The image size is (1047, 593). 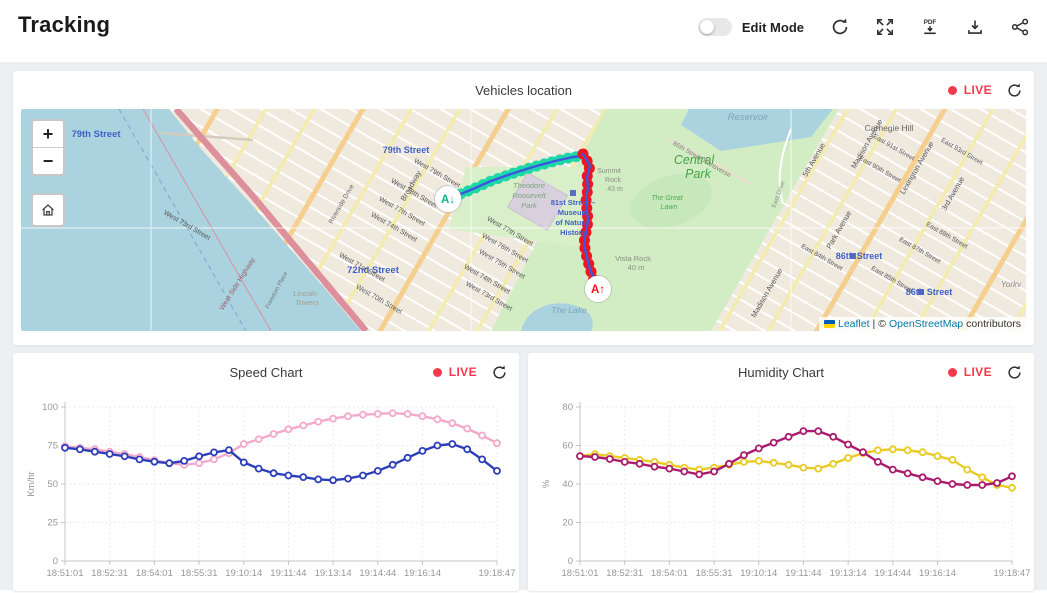 What do you see at coordinates (937, 573) in the screenshot?
I see `svg-text: 19:16:14` at bounding box center [937, 573].